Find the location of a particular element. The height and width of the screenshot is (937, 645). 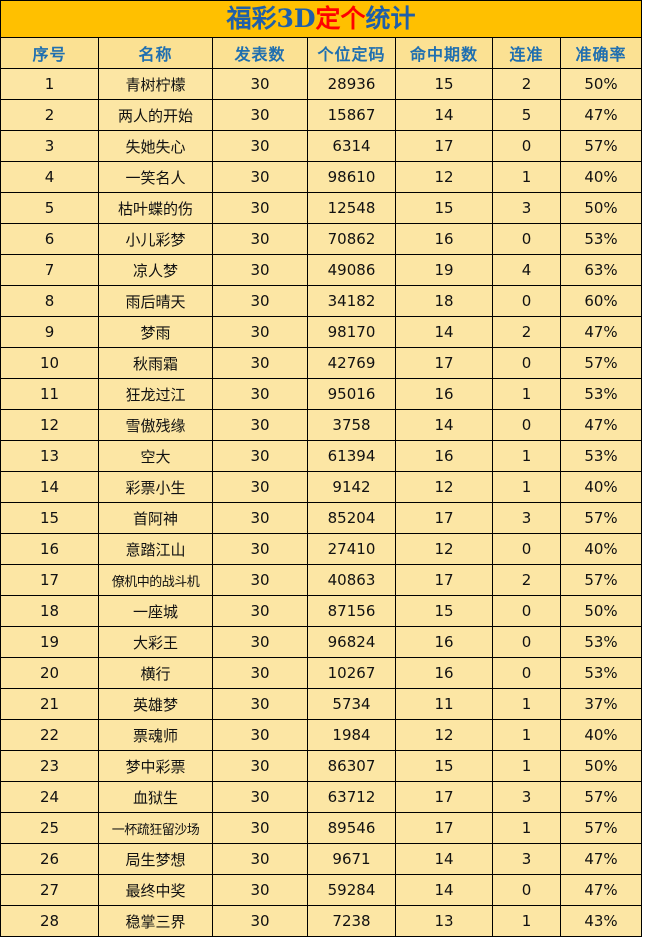

cell-hits: 13 is located at coordinates (444, 921).